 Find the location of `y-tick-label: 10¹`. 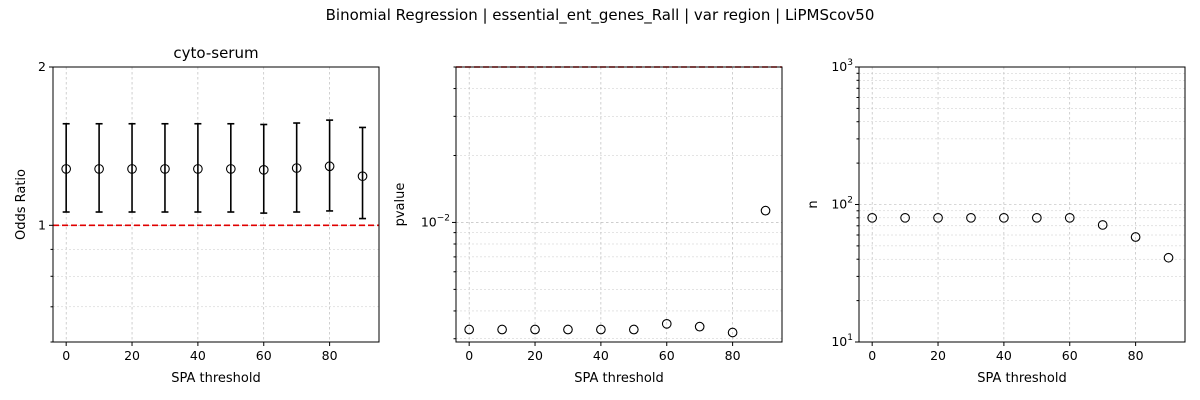

y-tick-label: 10¹ is located at coordinates (842, 341).